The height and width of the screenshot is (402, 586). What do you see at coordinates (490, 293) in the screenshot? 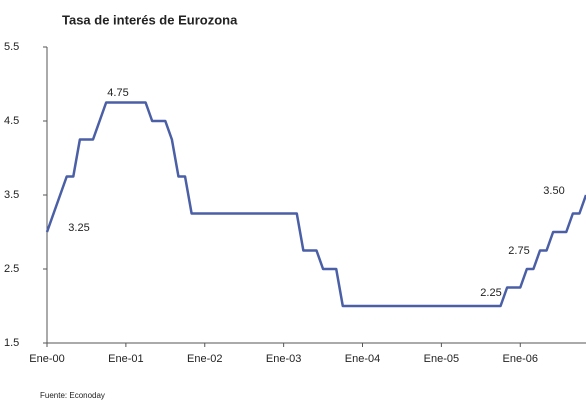
I see `annotation: 2.25` at bounding box center [490, 293].